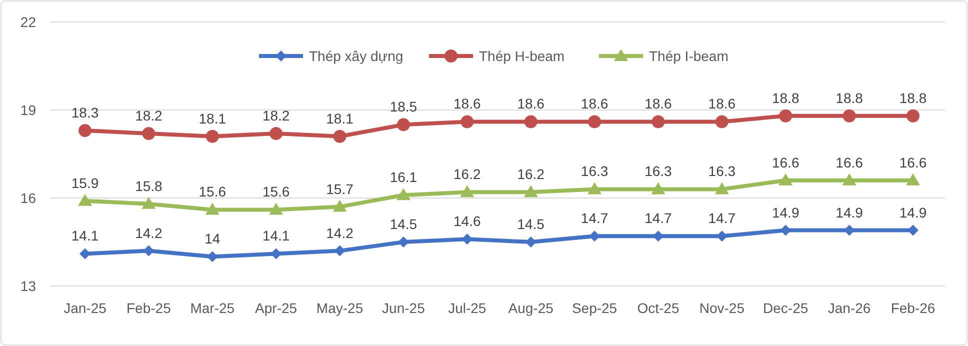 The image size is (968, 346). What do you see at coordinates (149, 186) in the screenshot?
I see `data-label: 15.8` at bounding box center [149, 186].